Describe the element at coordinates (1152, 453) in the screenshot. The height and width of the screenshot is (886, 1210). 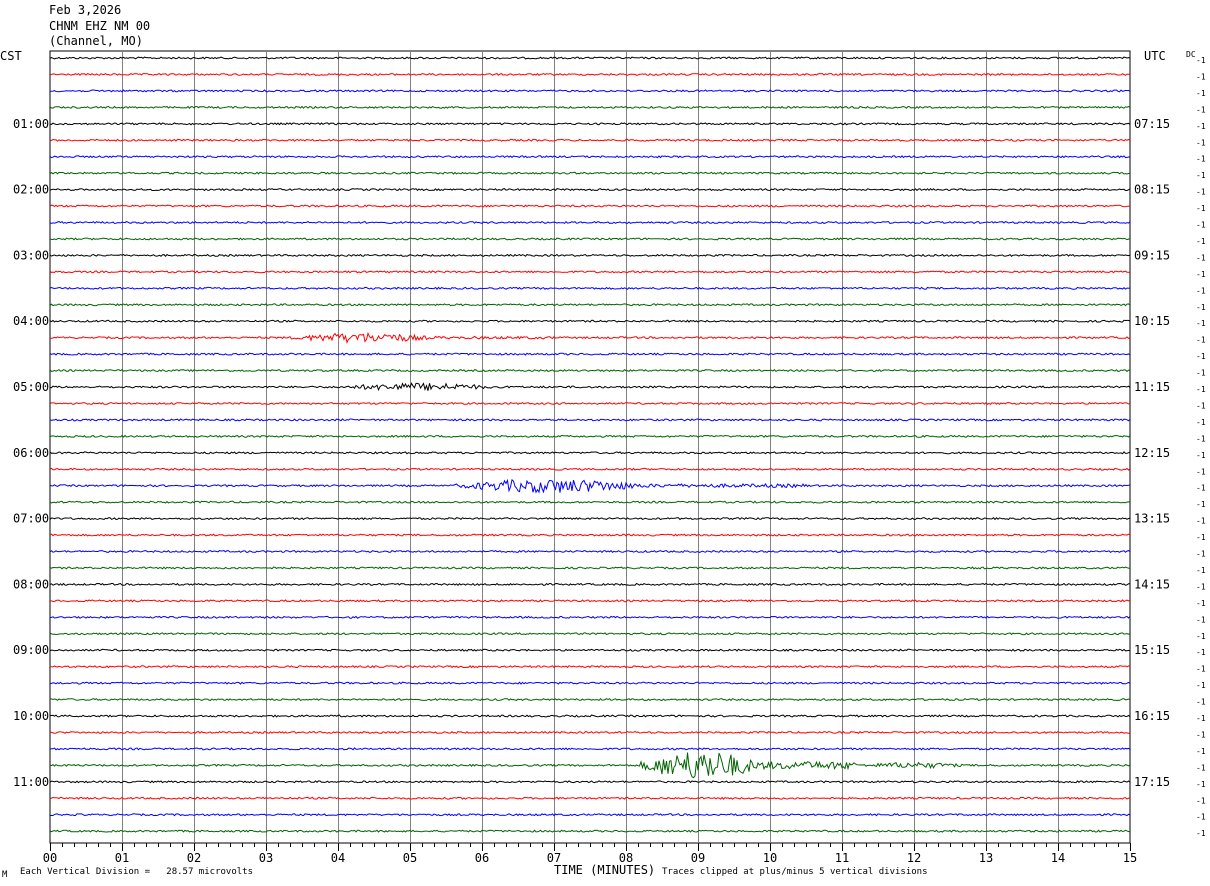
I see `right-hour-label: 12:15` at that location.